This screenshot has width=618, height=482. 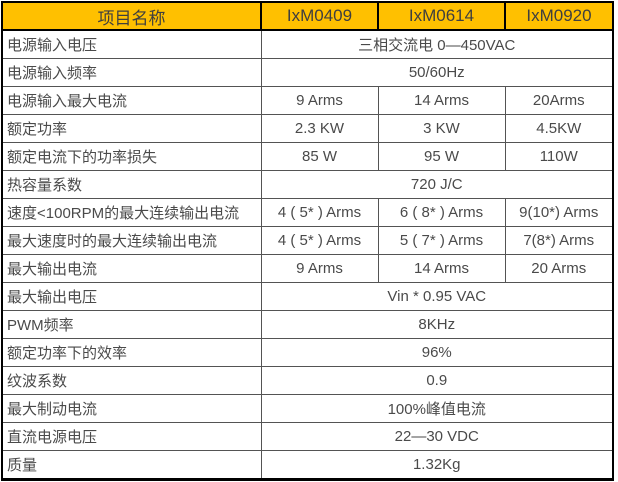 What do you see at coordinates (559, 156) in the screenshot?
I see `value-cell: 110W` at bounding box center [559, 156].